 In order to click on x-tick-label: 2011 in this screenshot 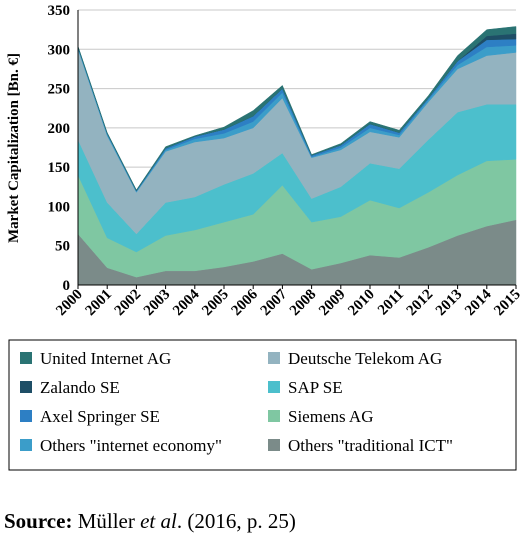, I will do `click(391, 303)`.